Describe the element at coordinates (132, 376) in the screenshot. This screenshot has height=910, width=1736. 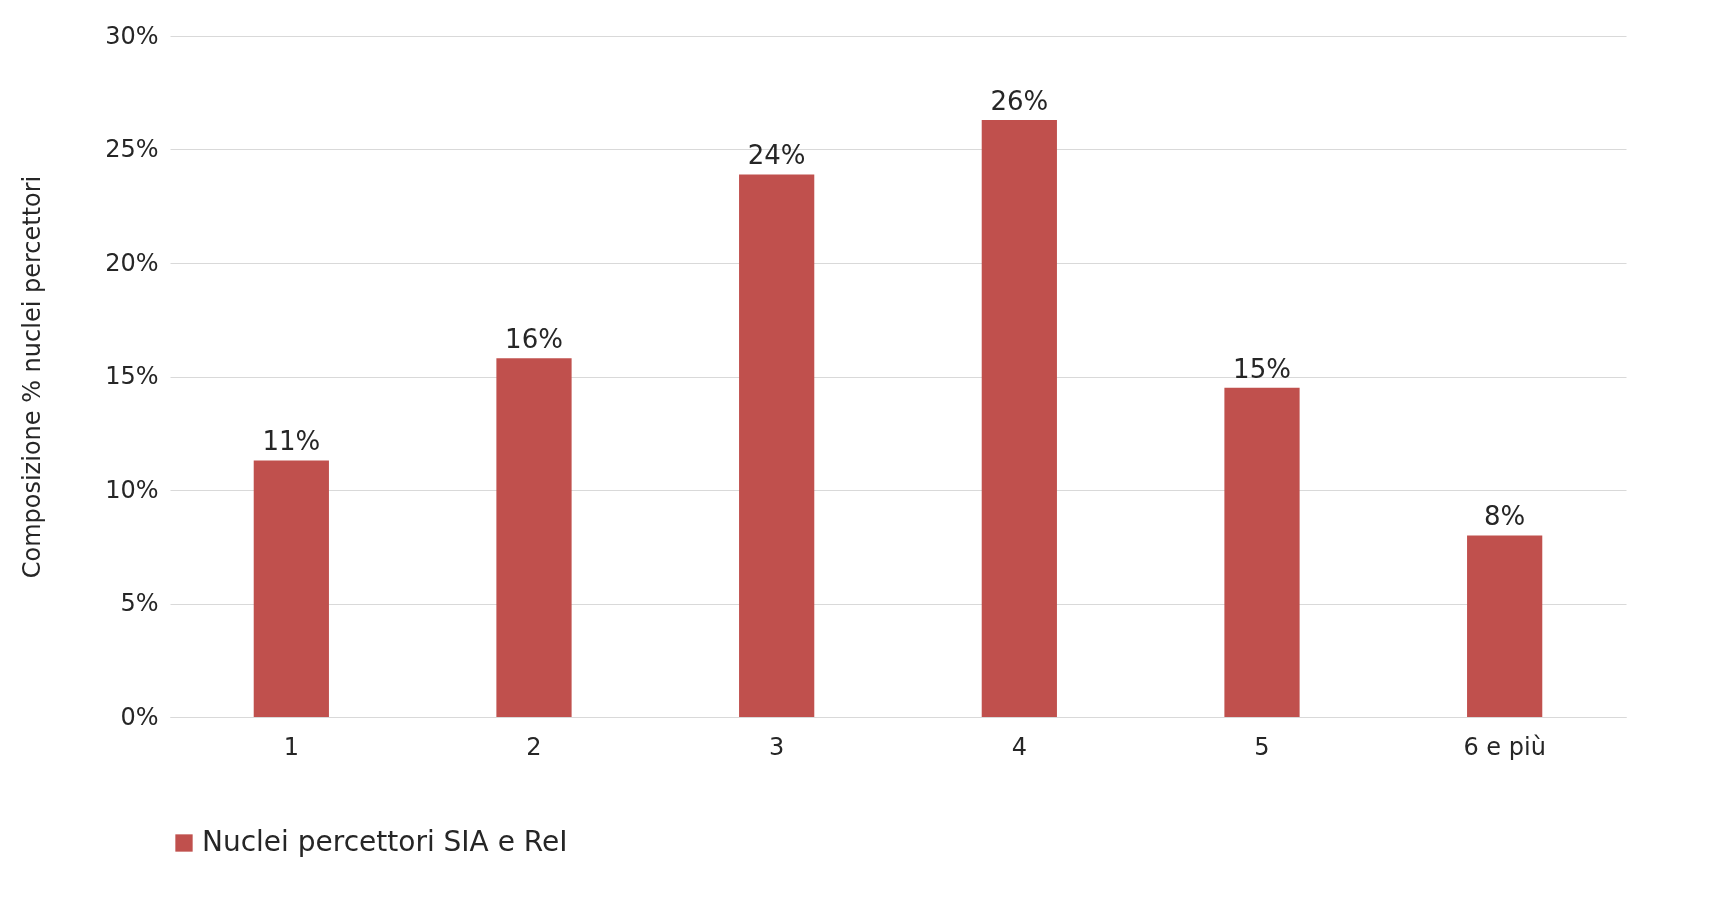
I see `y-tick-label: 15%` at that location.